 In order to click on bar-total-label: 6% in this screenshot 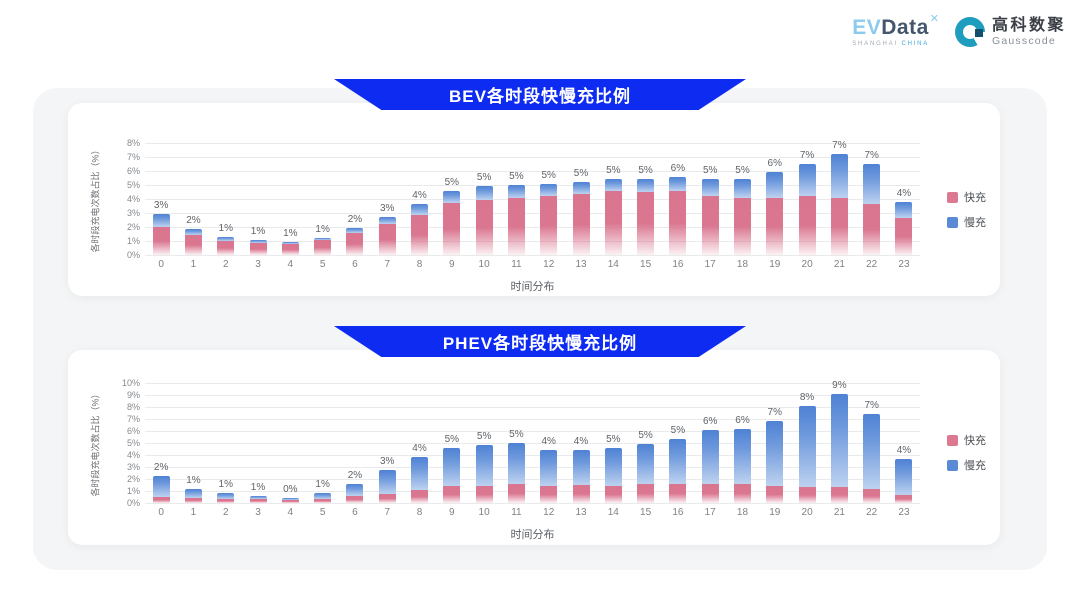, I will do `click(678, 169)`.